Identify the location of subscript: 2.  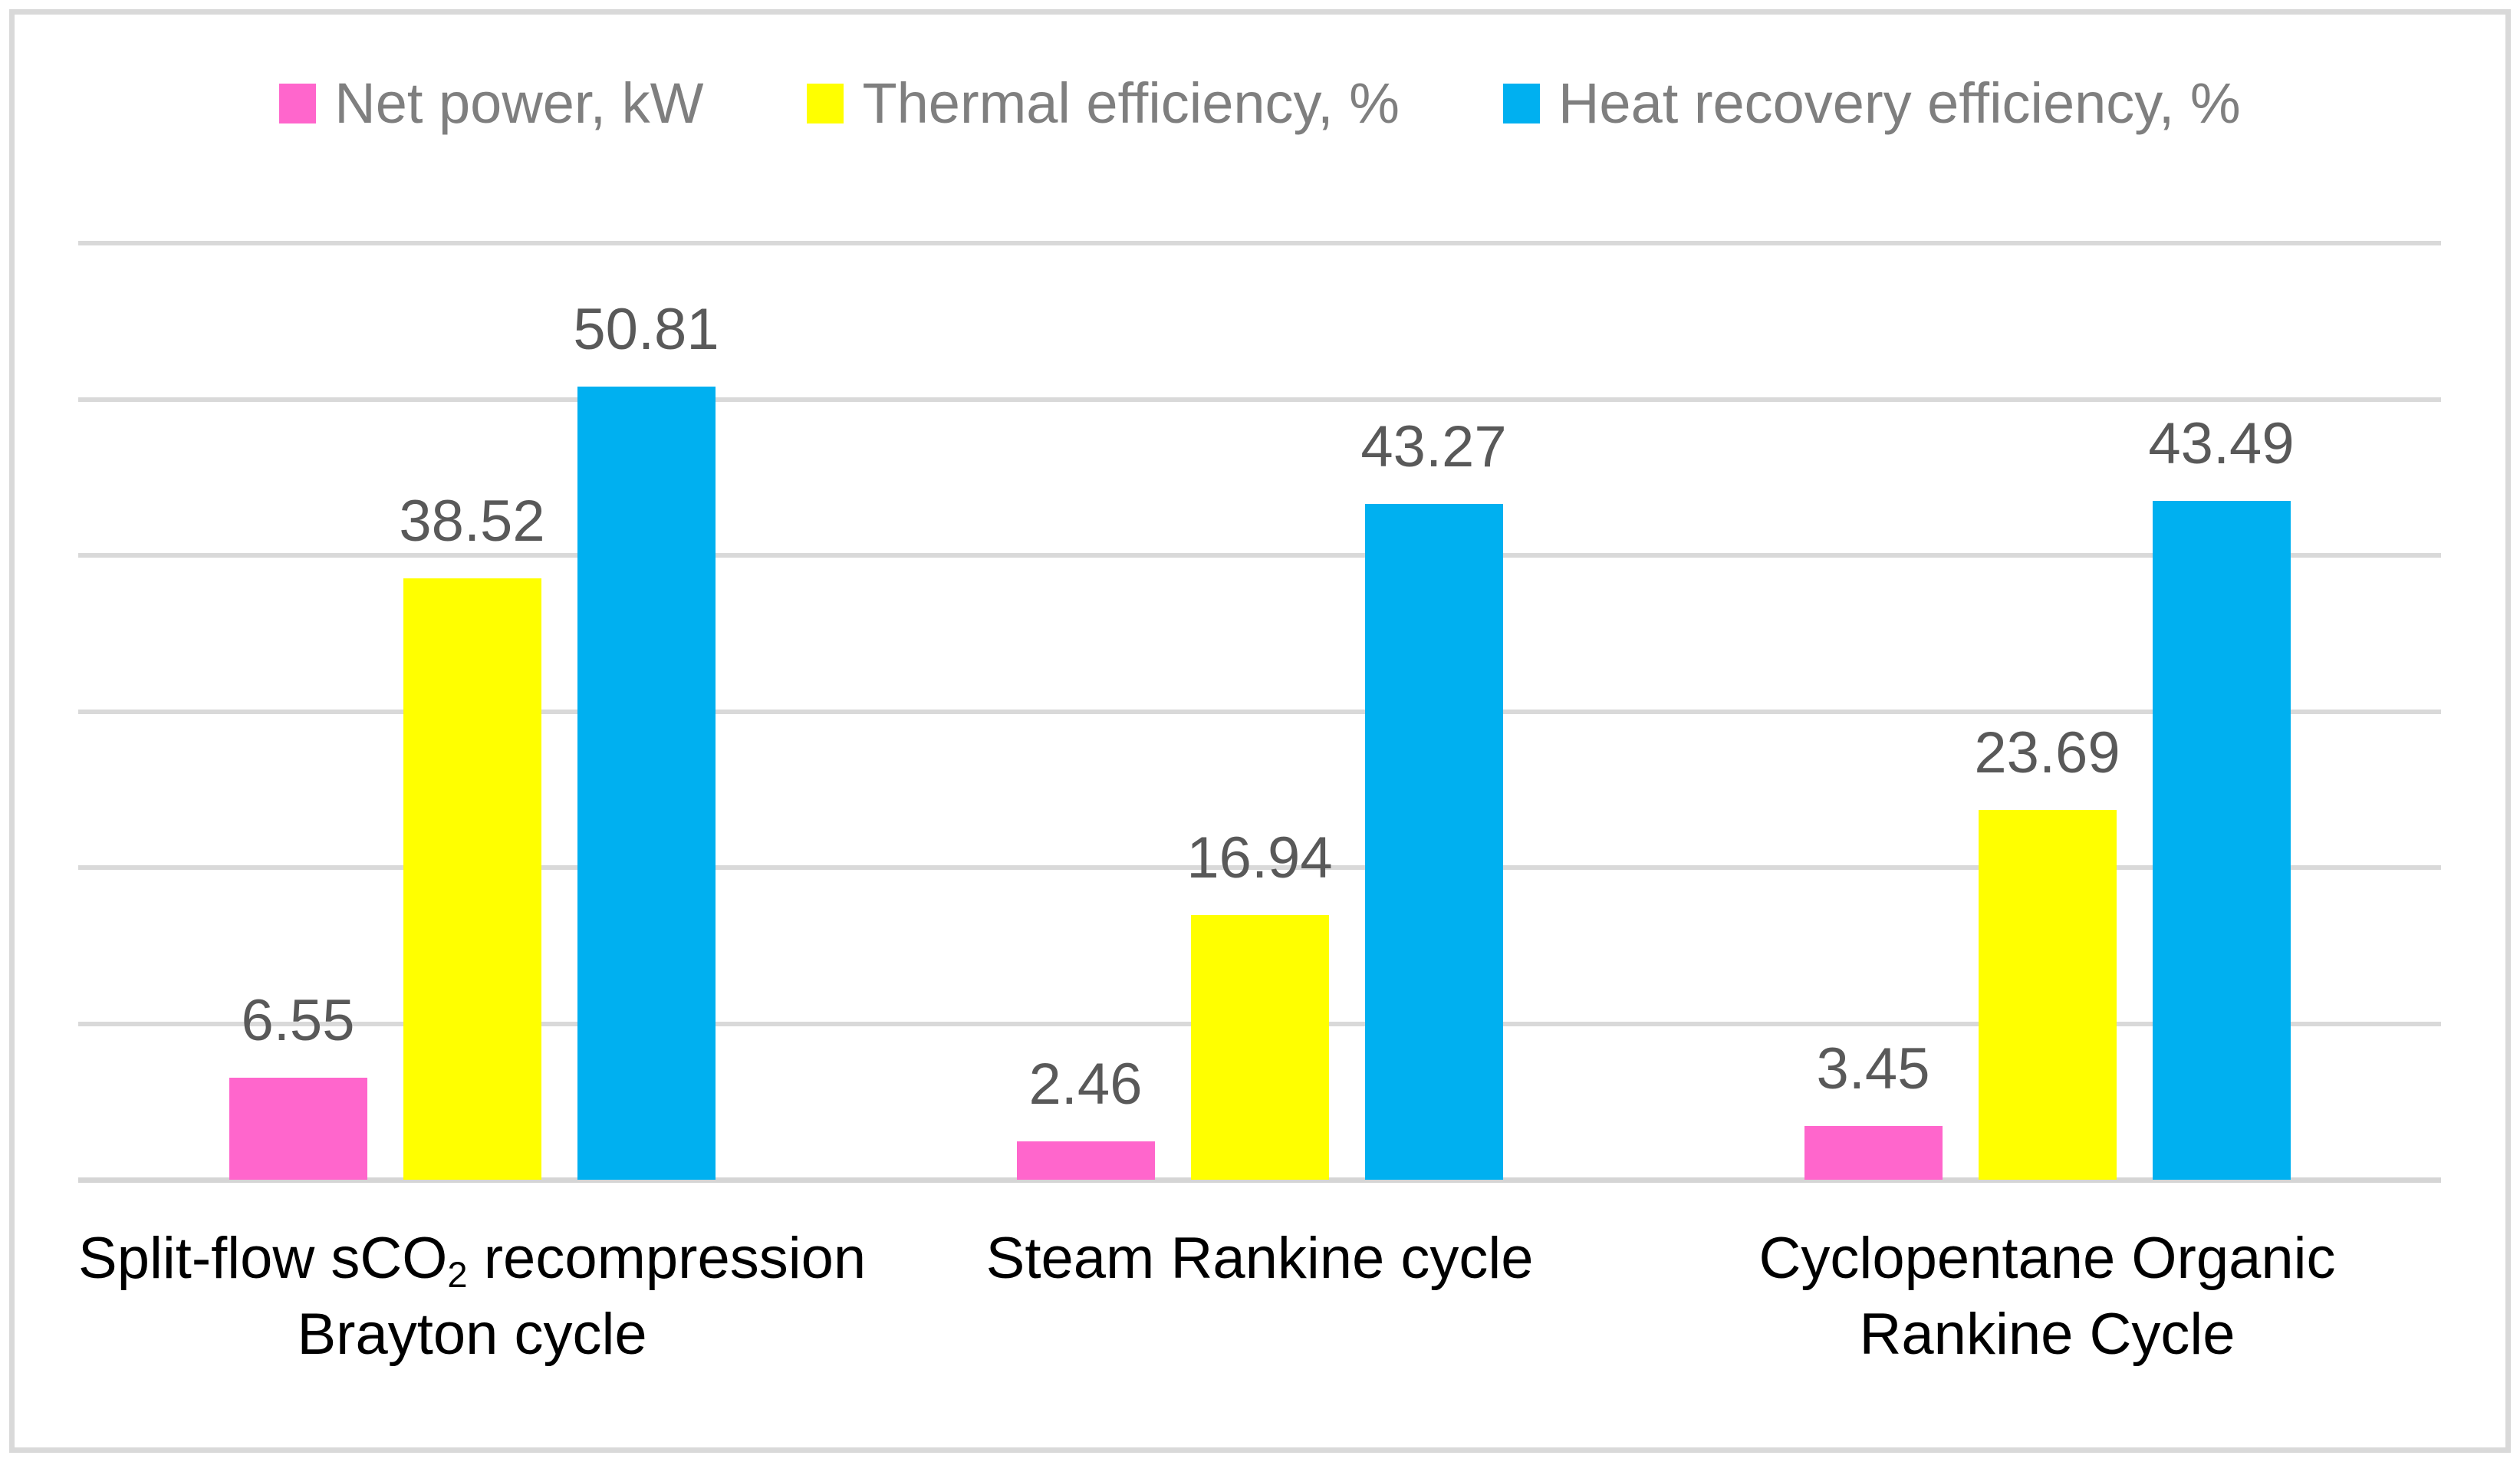
(457, 1274).